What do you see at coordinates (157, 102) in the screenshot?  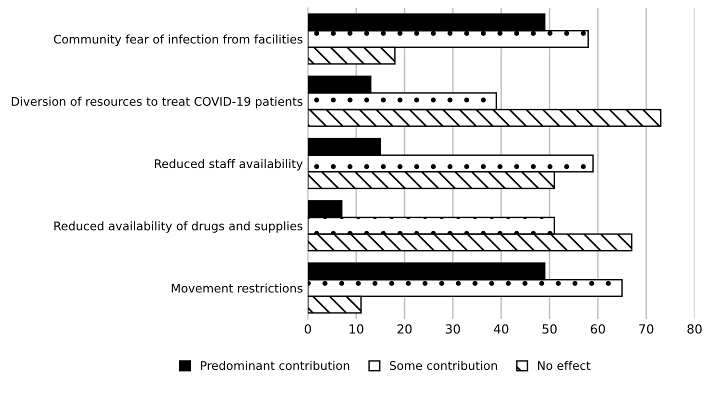 I see `y-tick-label: Diversion of resources to treat COVID-19 patients` at bounding box center [157, 102].